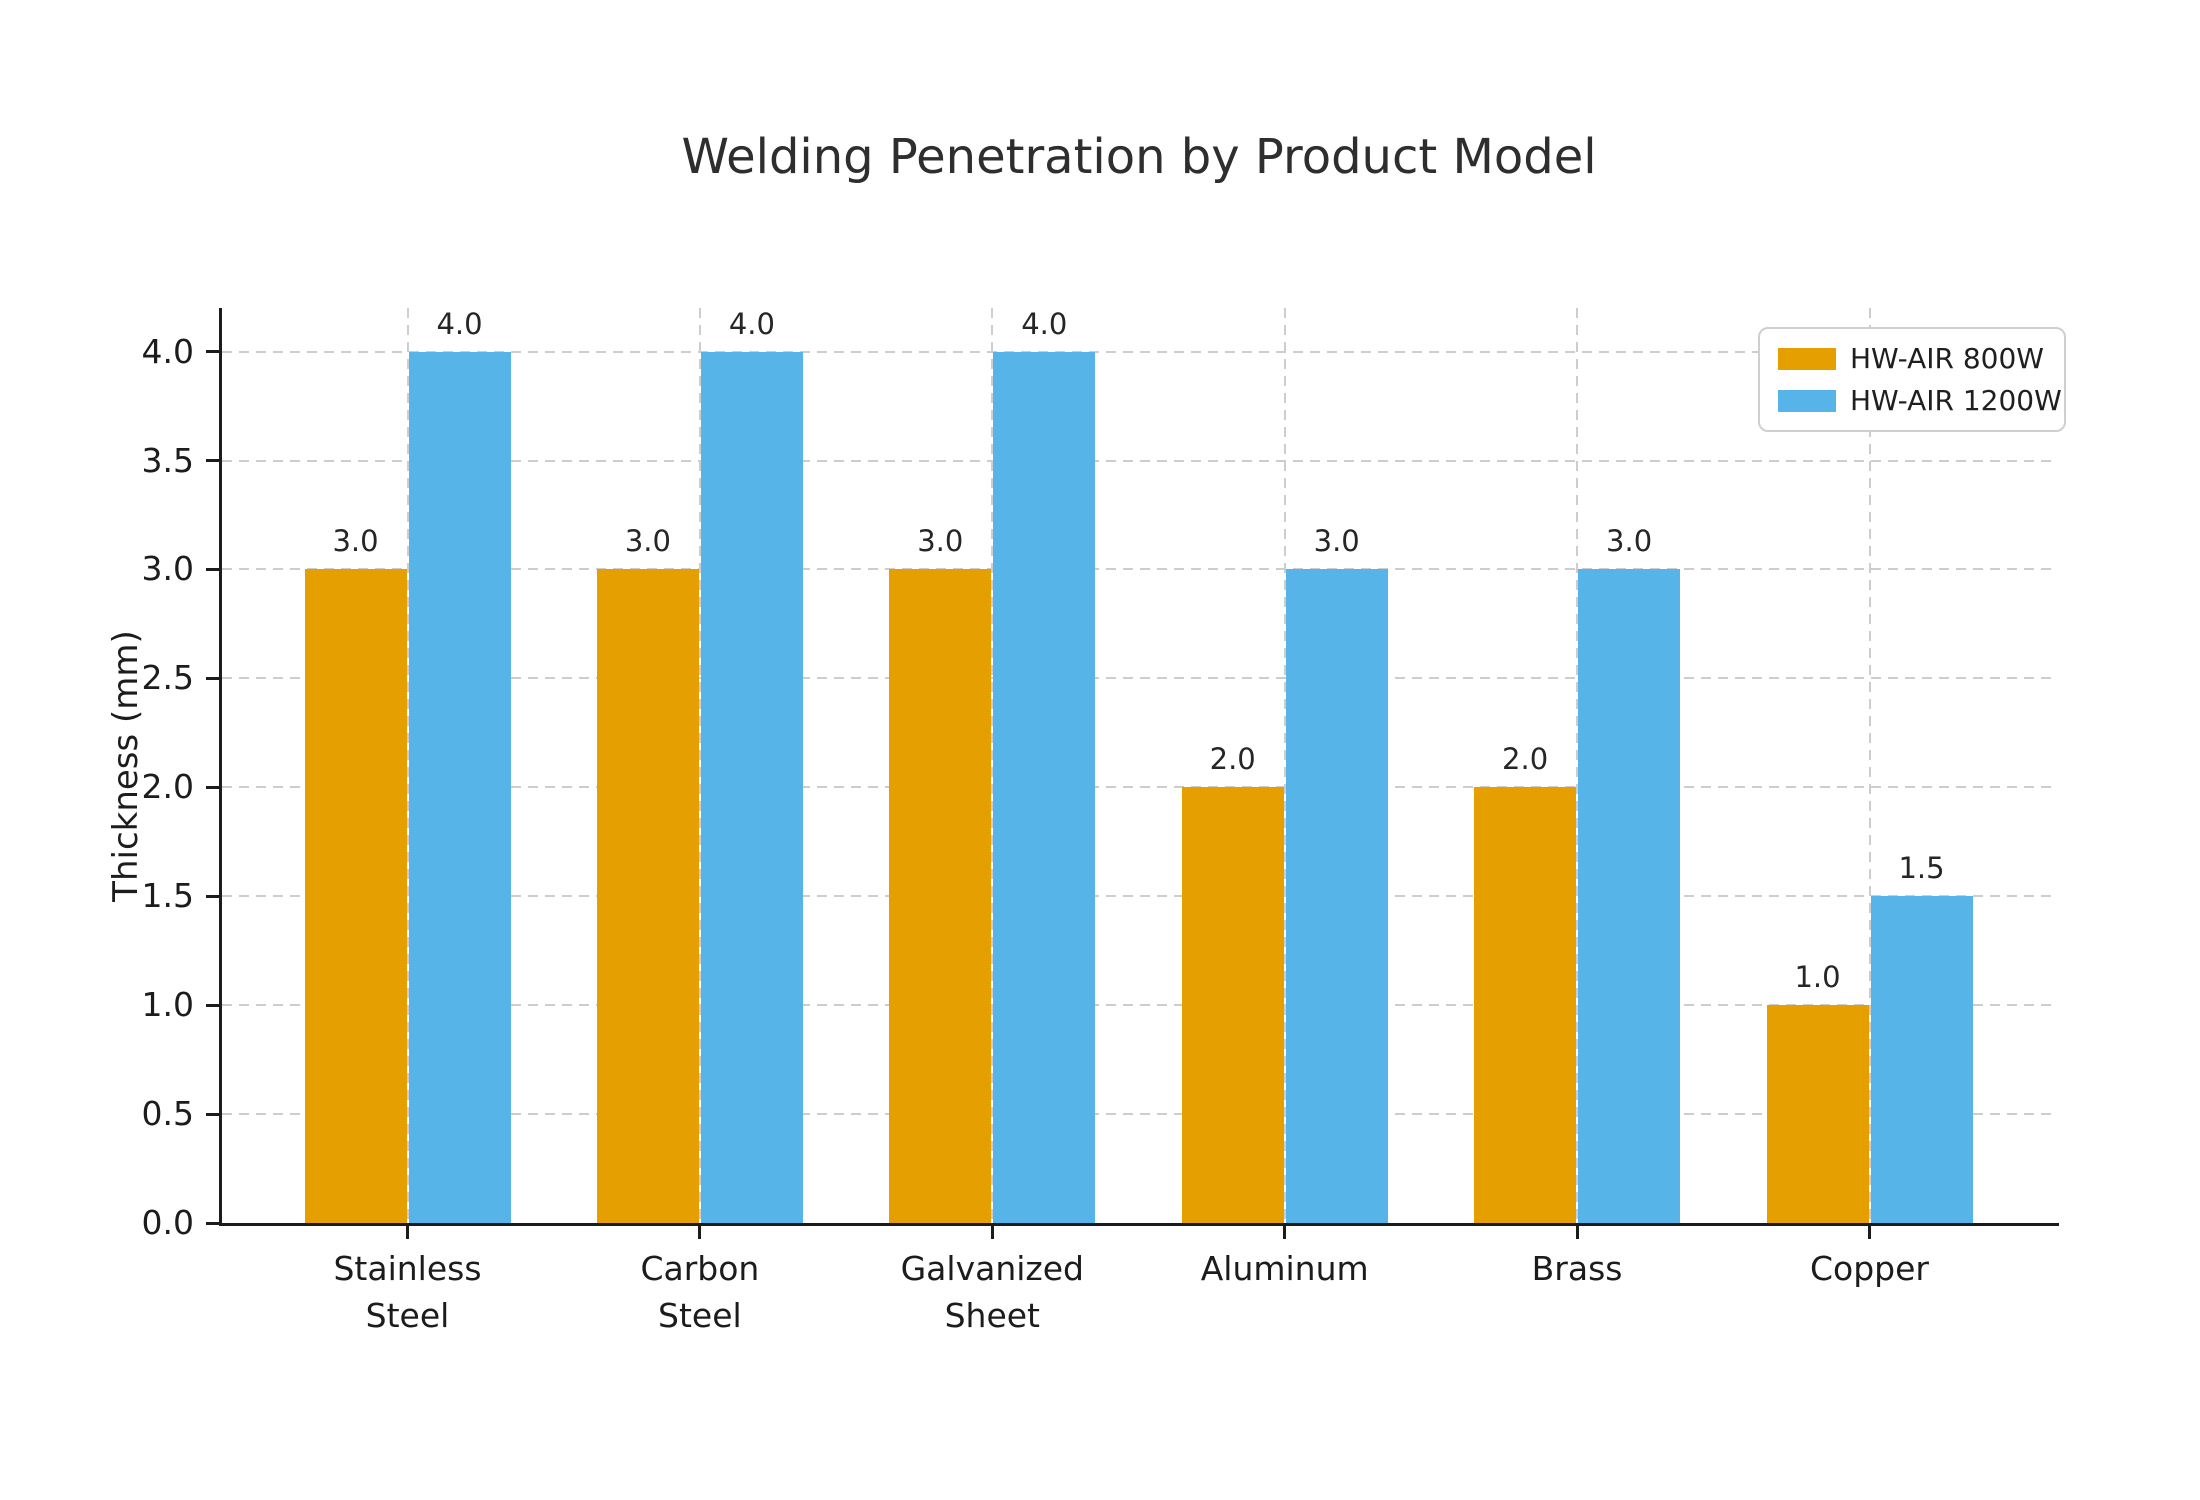  Describe the element at coordinates (992, 1292) in the screenshot. I see `x-tick-label: Galvanized Sheet` at that location.